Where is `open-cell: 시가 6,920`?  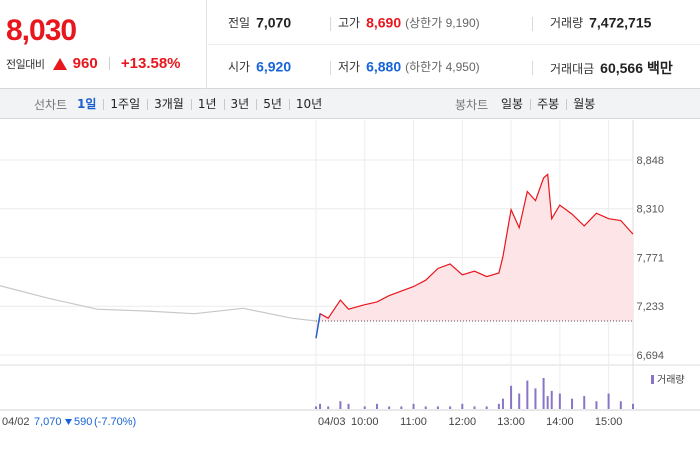 open-cell: 시가 6,920 is located at coordinates (259, 68).